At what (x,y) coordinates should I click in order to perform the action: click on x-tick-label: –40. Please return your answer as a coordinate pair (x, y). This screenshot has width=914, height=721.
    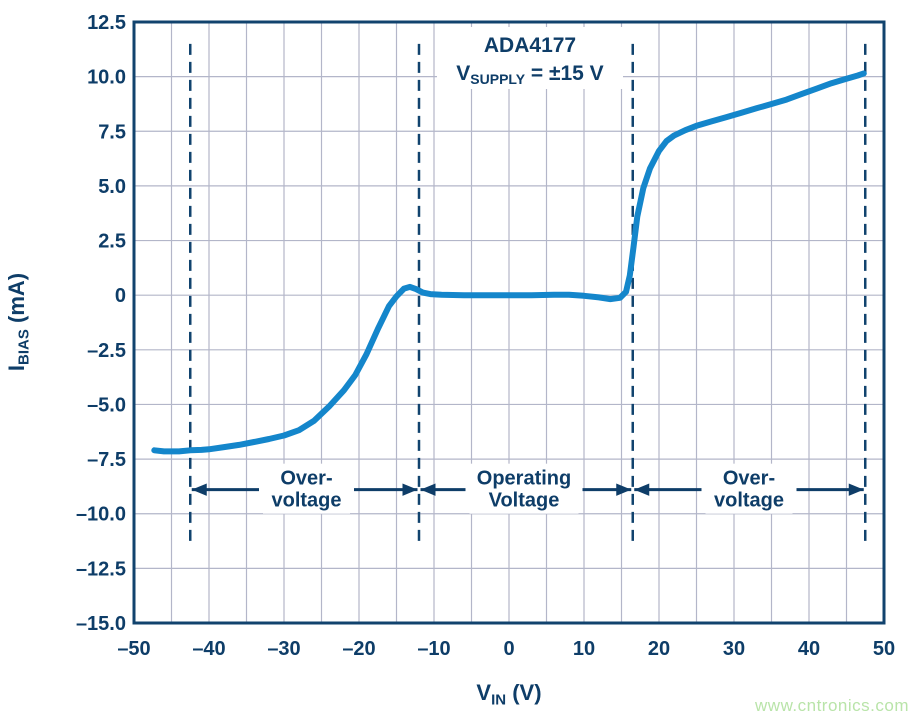
    Looking at the image, I should click on (208, 649).